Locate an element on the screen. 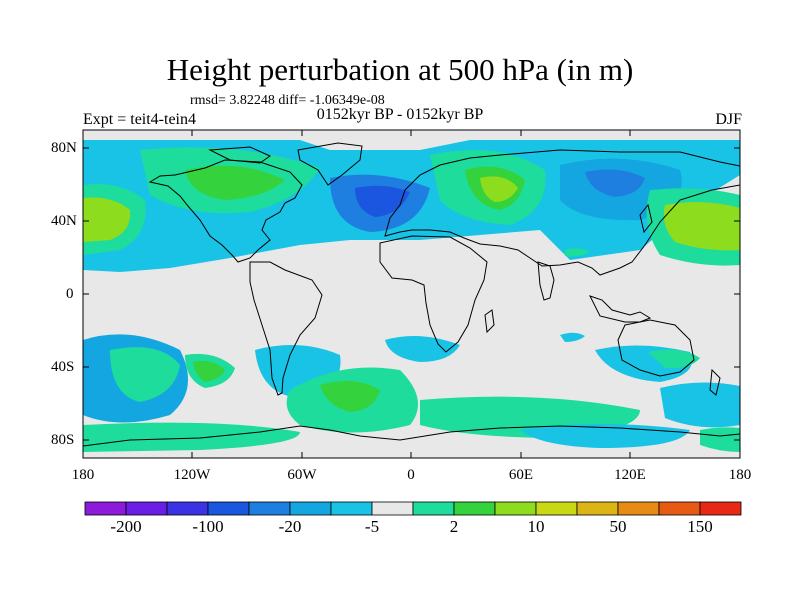 This screenshot has height=600, width=800. coastline-arctic-islands is located at coordinates (240, 155).